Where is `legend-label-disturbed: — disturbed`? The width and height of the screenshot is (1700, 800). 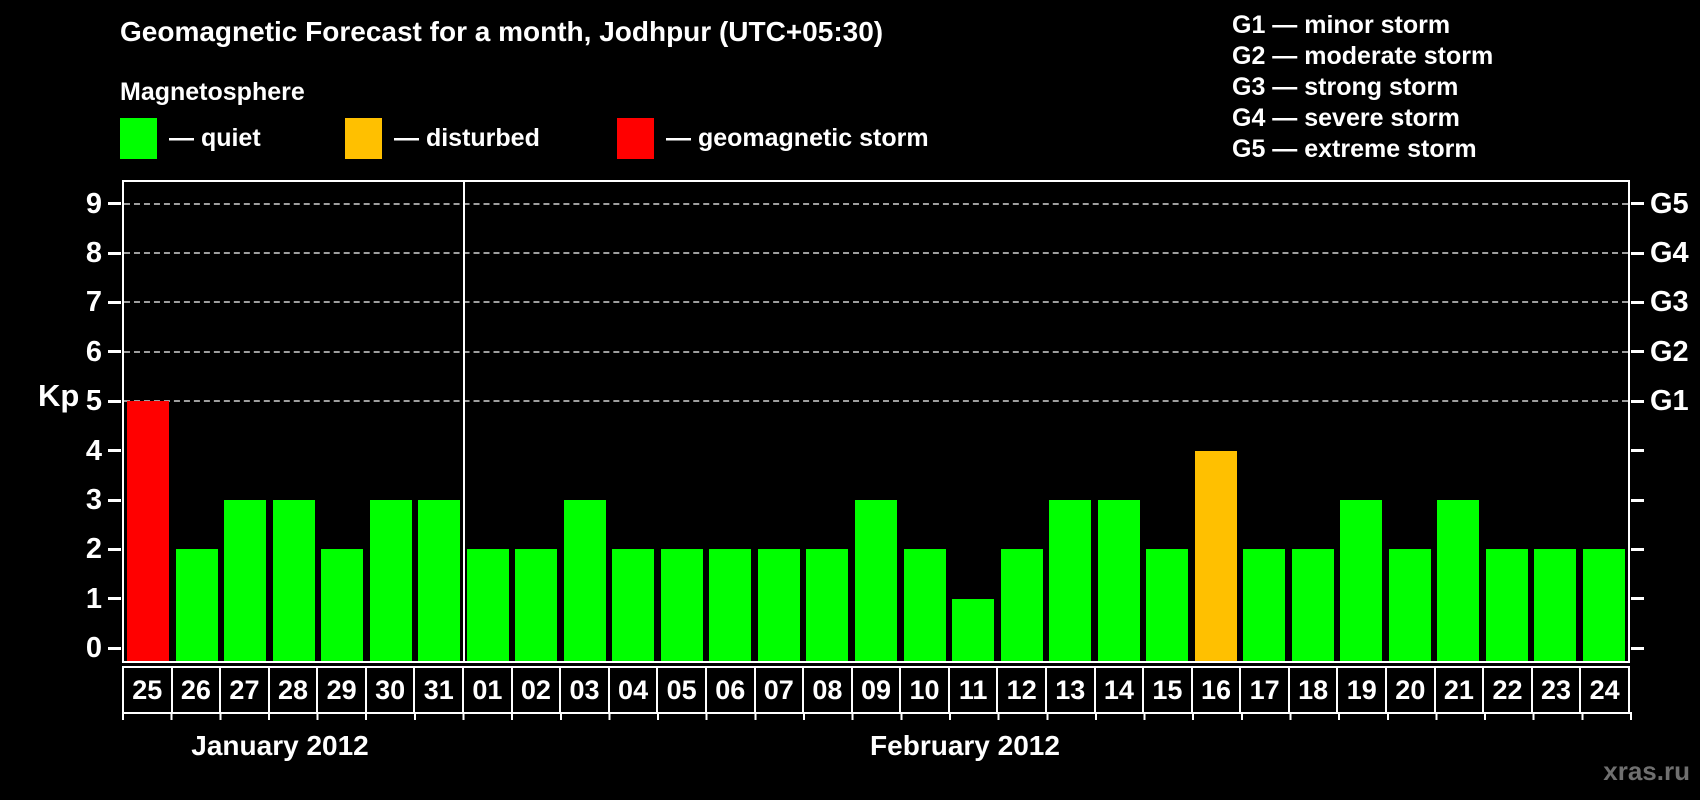 legend-label-disturbed: — disturbed is located at coordinates (467, 138).